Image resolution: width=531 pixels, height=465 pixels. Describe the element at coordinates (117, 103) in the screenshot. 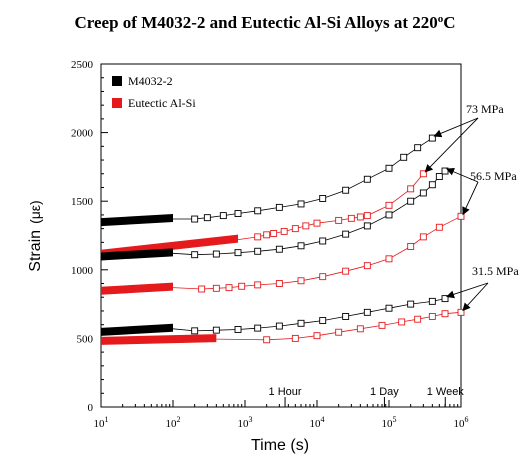

I see `legend-swatch-eutectic` at that location.